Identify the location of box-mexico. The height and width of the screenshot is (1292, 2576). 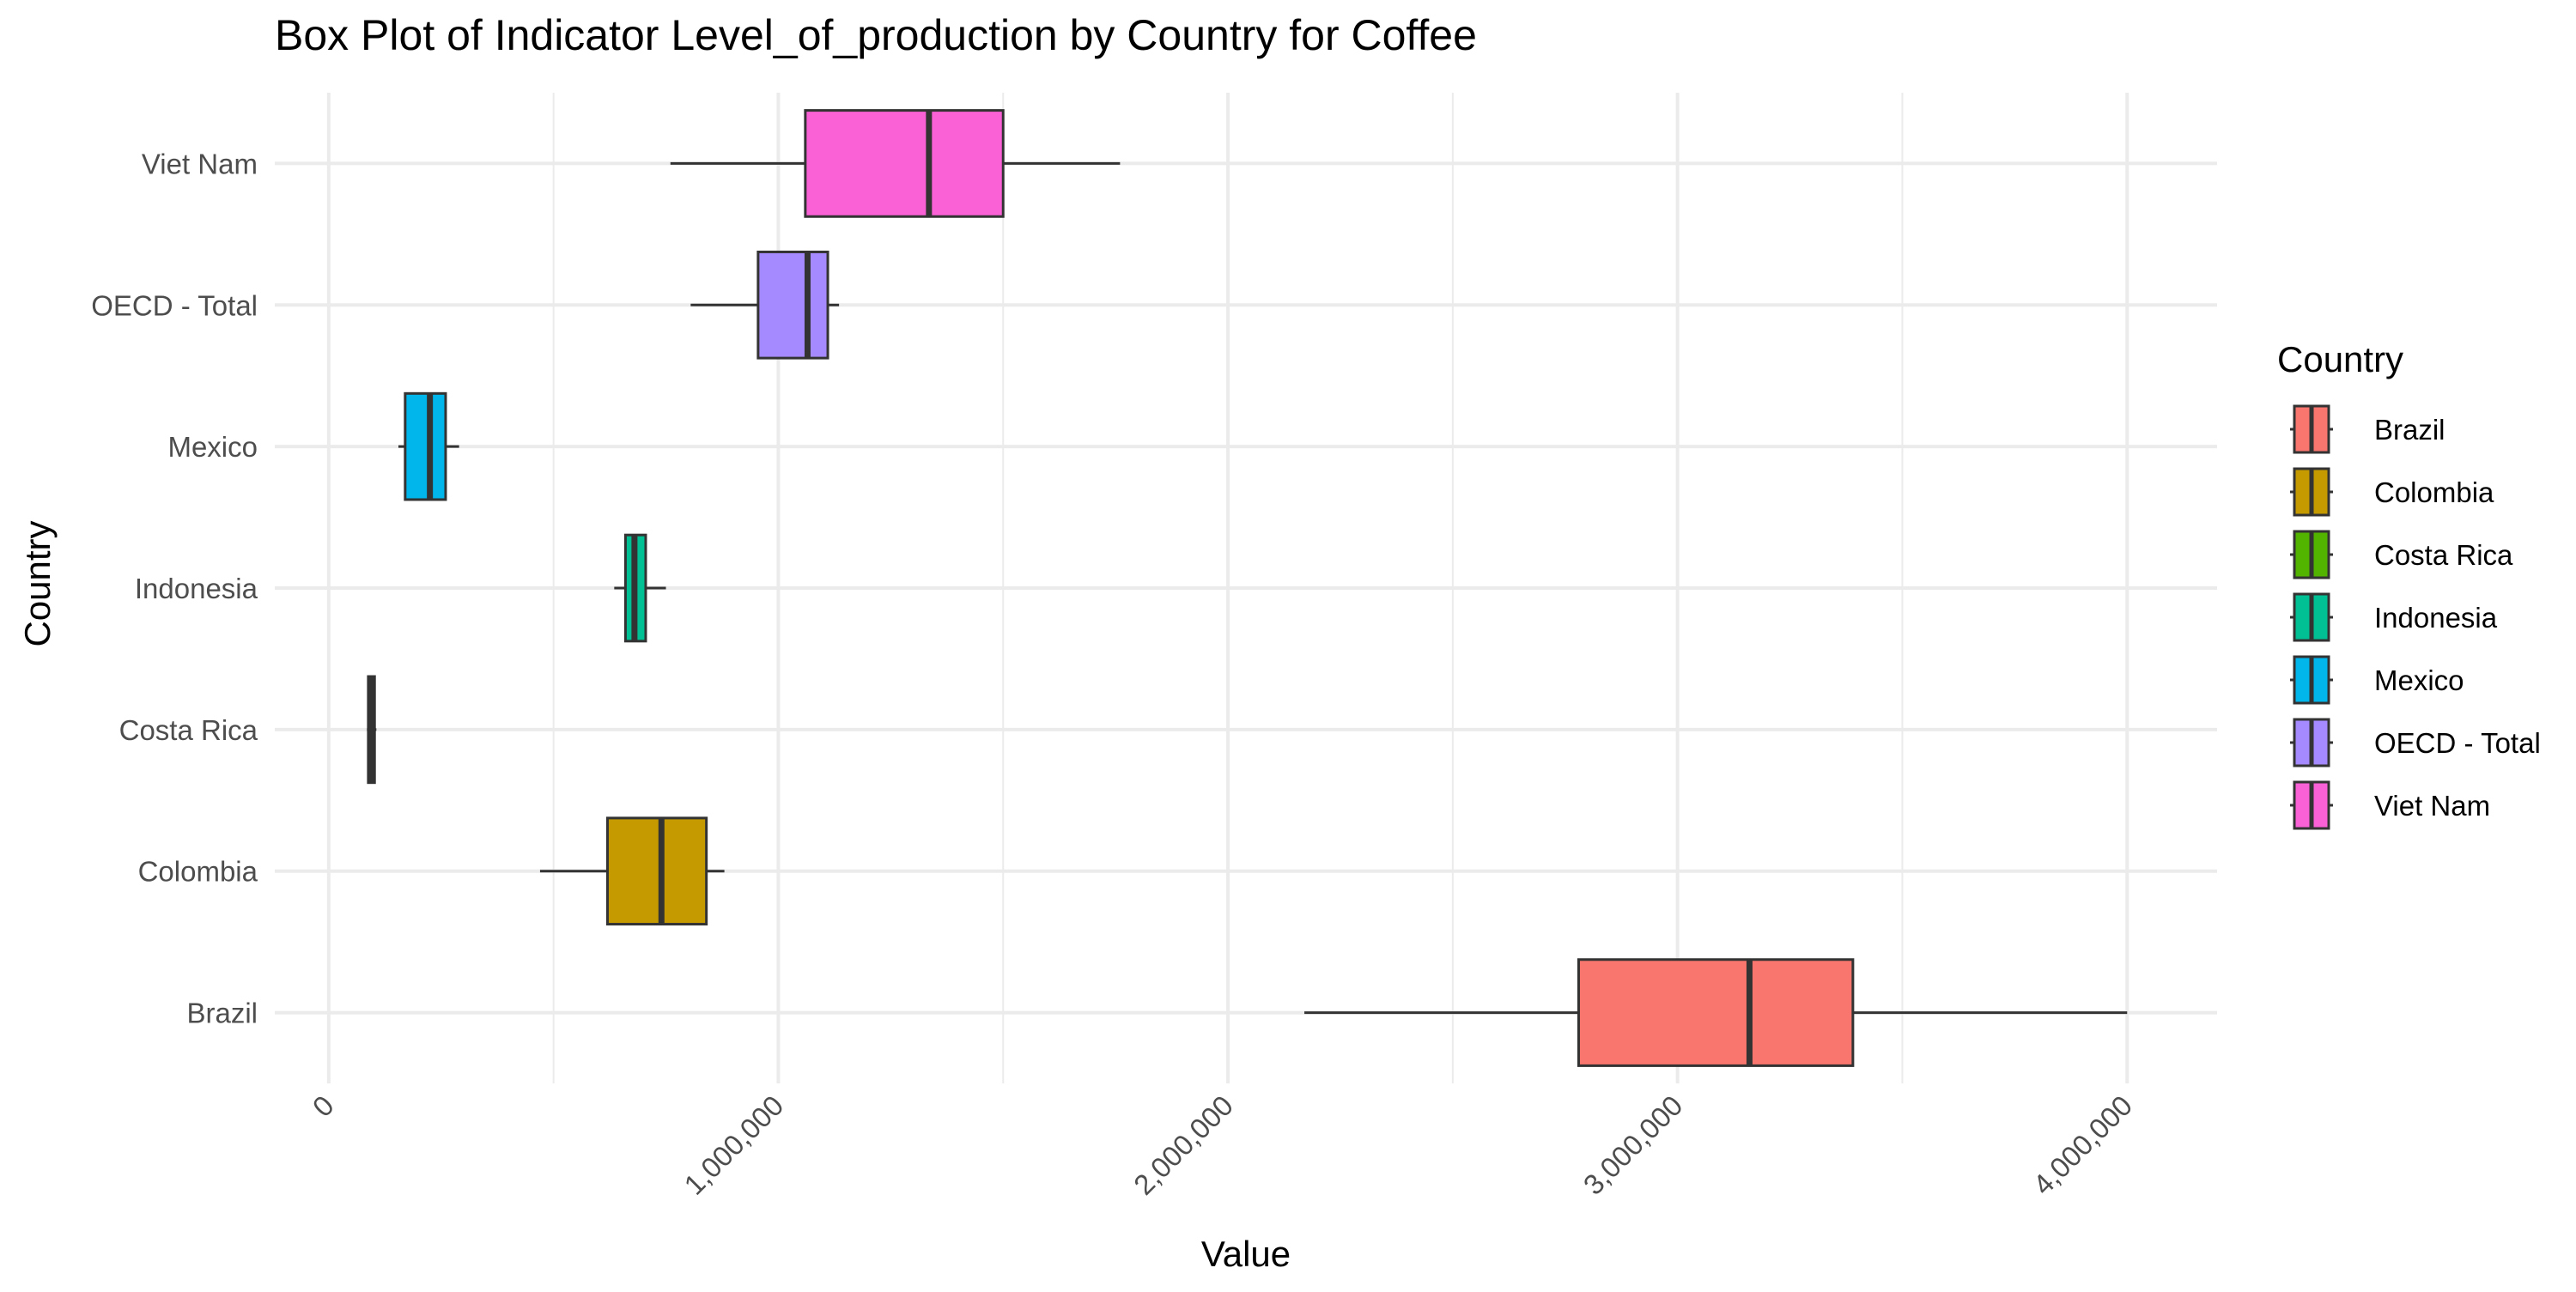
(429, 446).